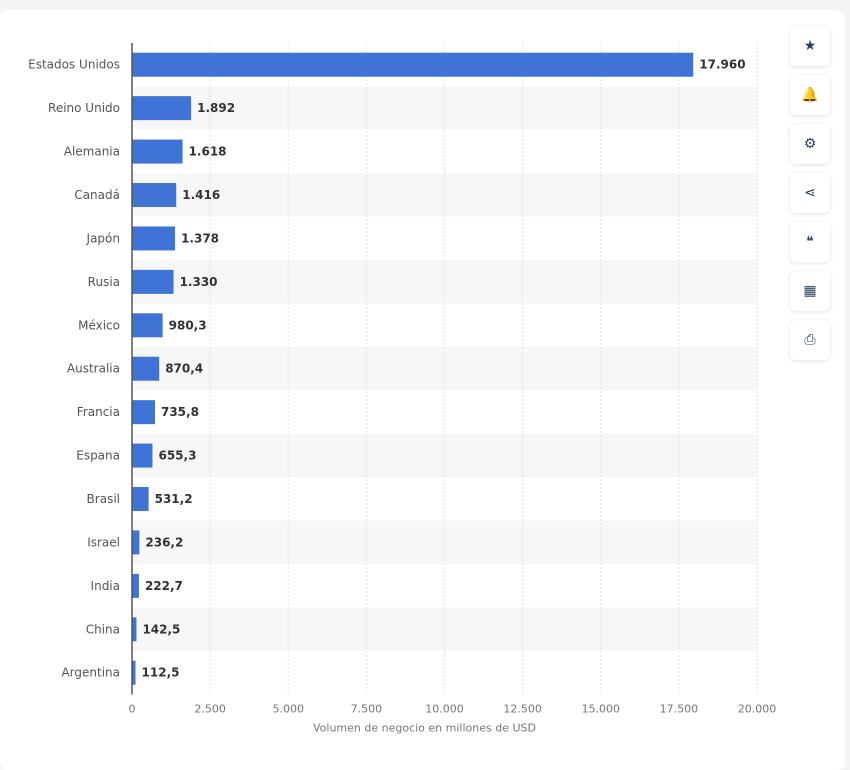  What do you see at coordinates (180, 412) in the screenshot?
I see `value-label: 735,8` at bounding box center [180, 412].